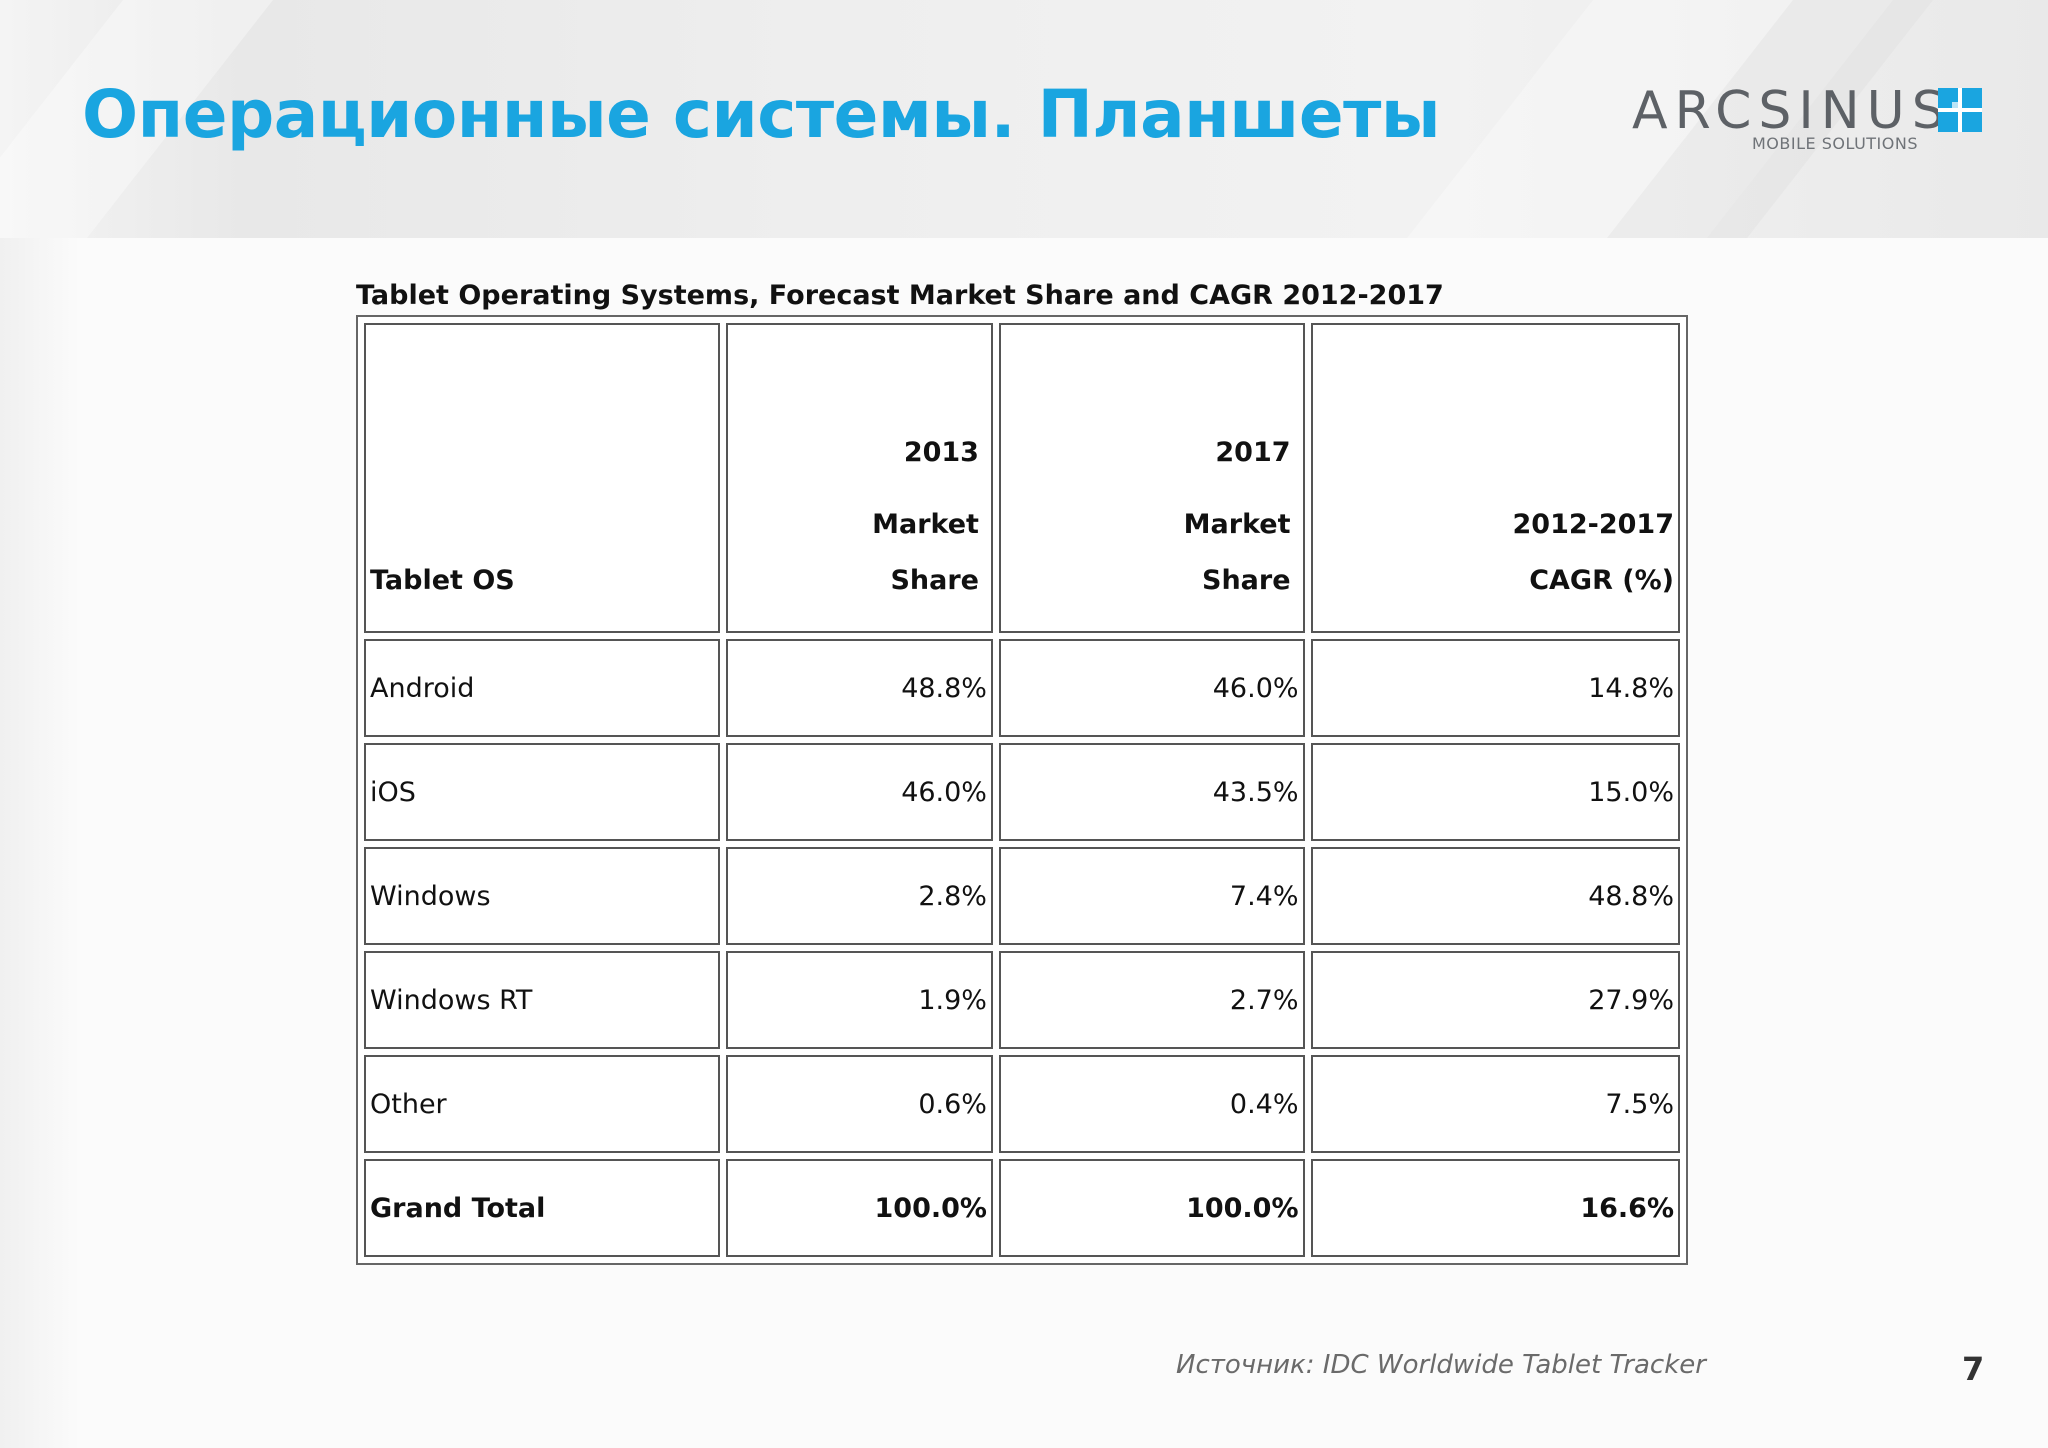 Image resolution: width=2048 pixels, height=1448 pixels. I want to click on cell-share-2017: 7.4%, so click(1151, 896).